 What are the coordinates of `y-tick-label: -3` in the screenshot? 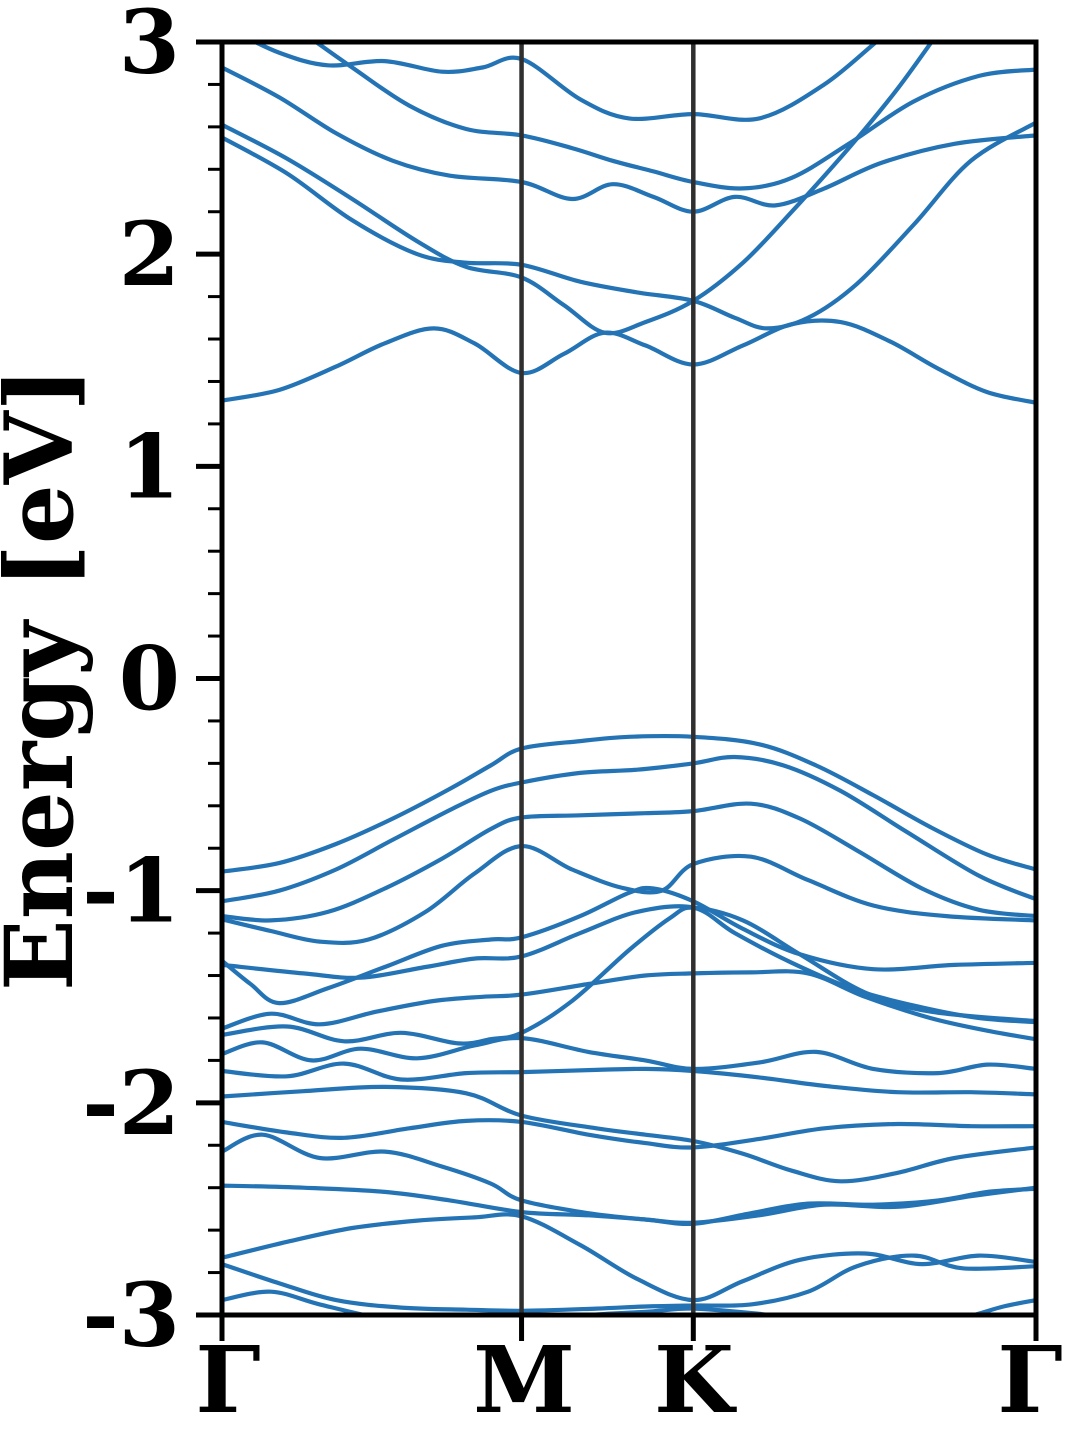 It's located at (131, 1315).